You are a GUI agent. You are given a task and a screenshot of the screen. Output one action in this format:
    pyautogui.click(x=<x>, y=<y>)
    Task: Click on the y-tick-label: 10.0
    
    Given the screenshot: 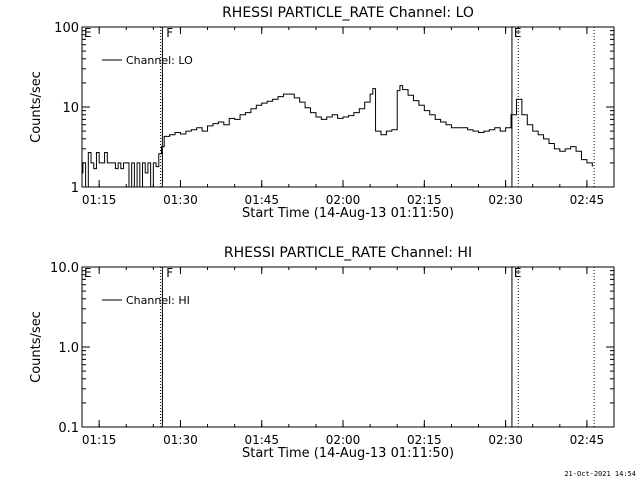 What is the action you would take?
    pyautogui.click(x=64, y=268)
    